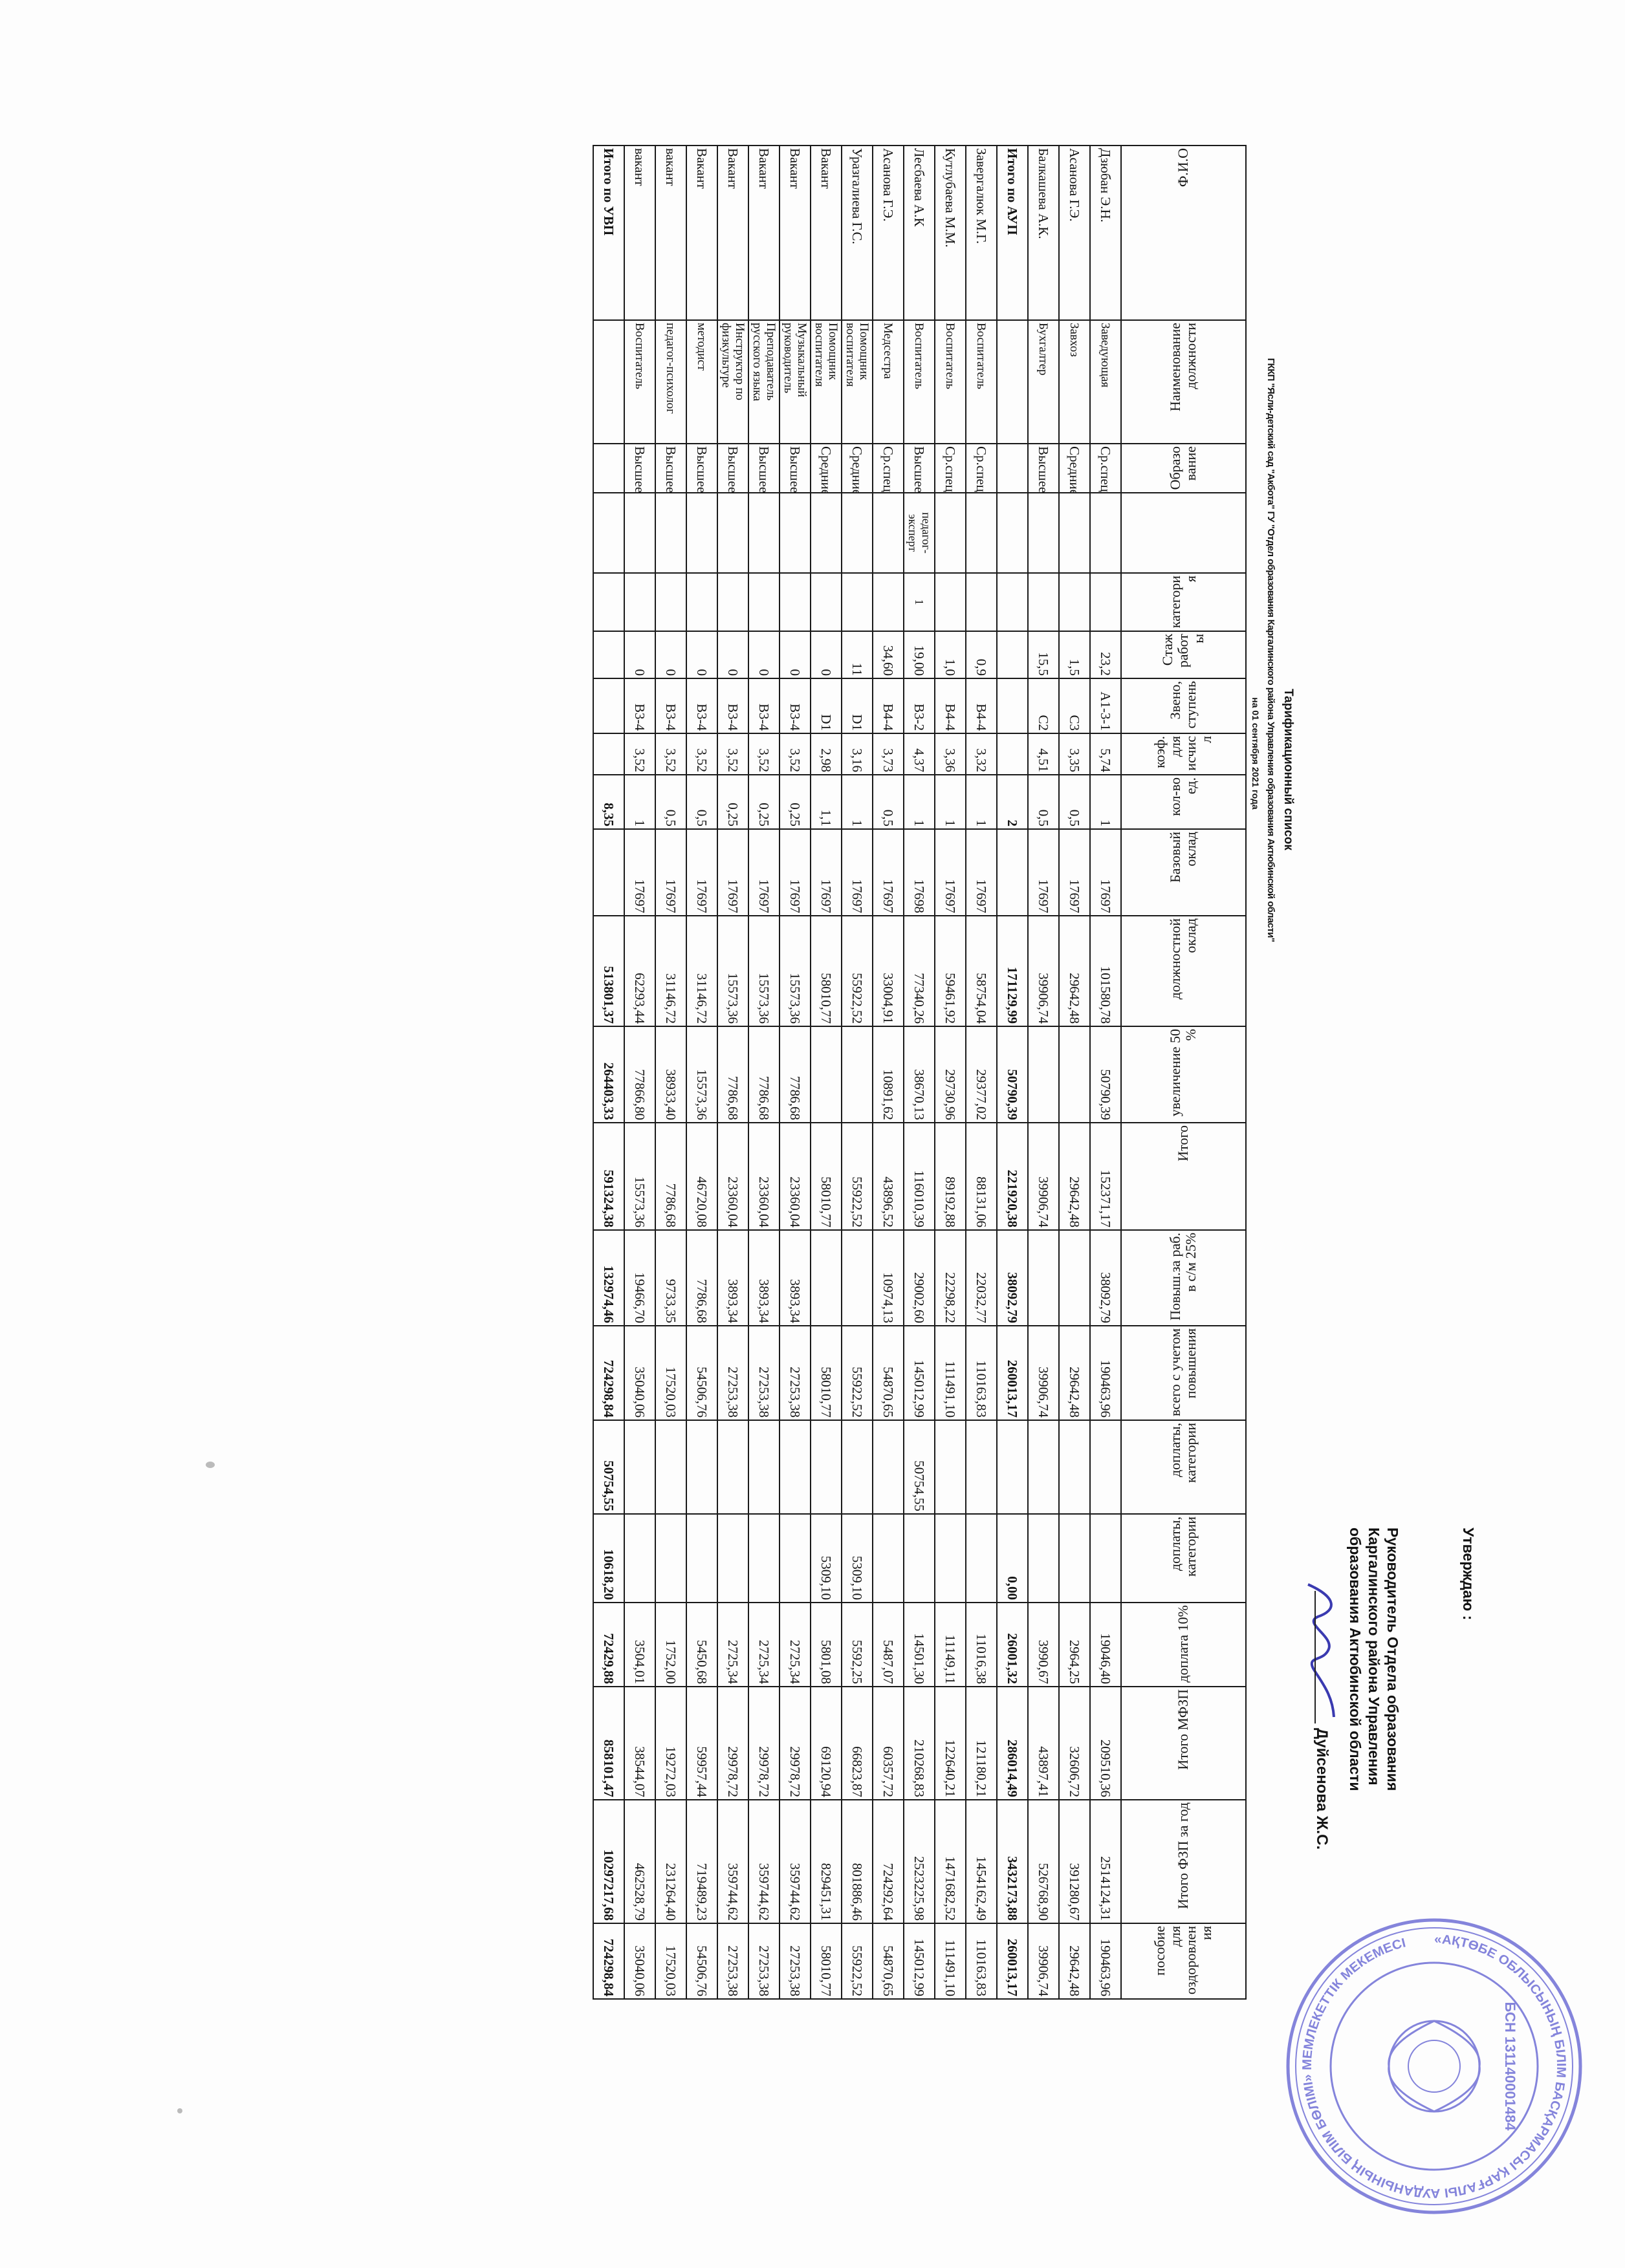 This screenshot has height=2268, width=1625. Describe the element at coordinates (609, 802) in the screenshot. I see `cell-units: 8,35` at that location.